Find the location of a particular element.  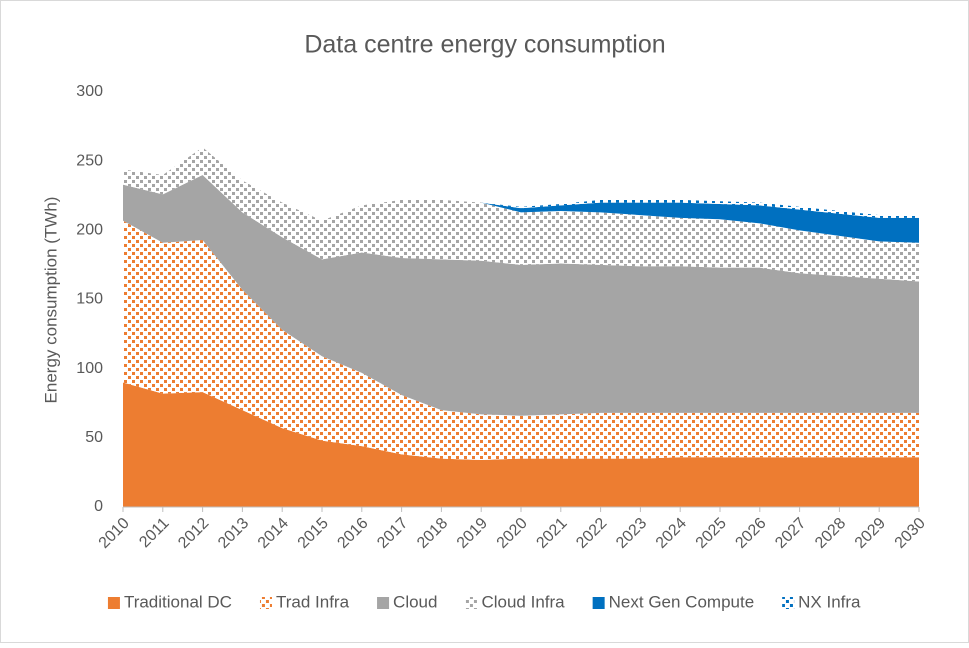

y-tick-label: 200 is located at coordinates (89, 230).